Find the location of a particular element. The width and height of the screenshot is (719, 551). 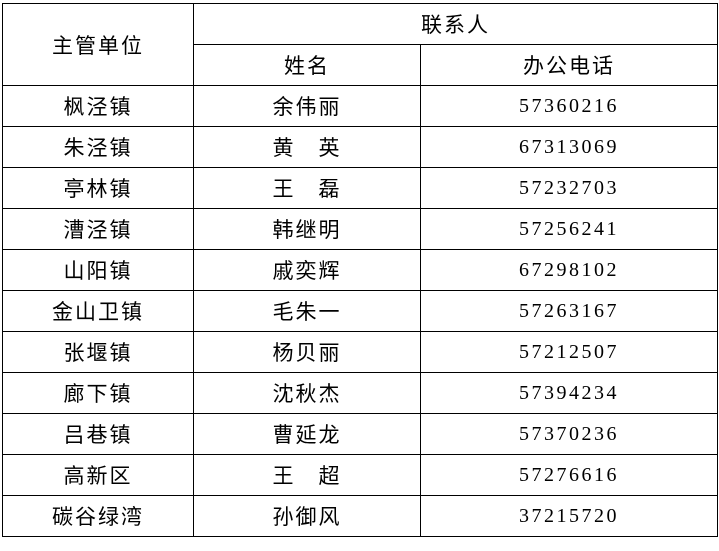

name-cell: 曹延龙 is located at coordinates (307, 434).